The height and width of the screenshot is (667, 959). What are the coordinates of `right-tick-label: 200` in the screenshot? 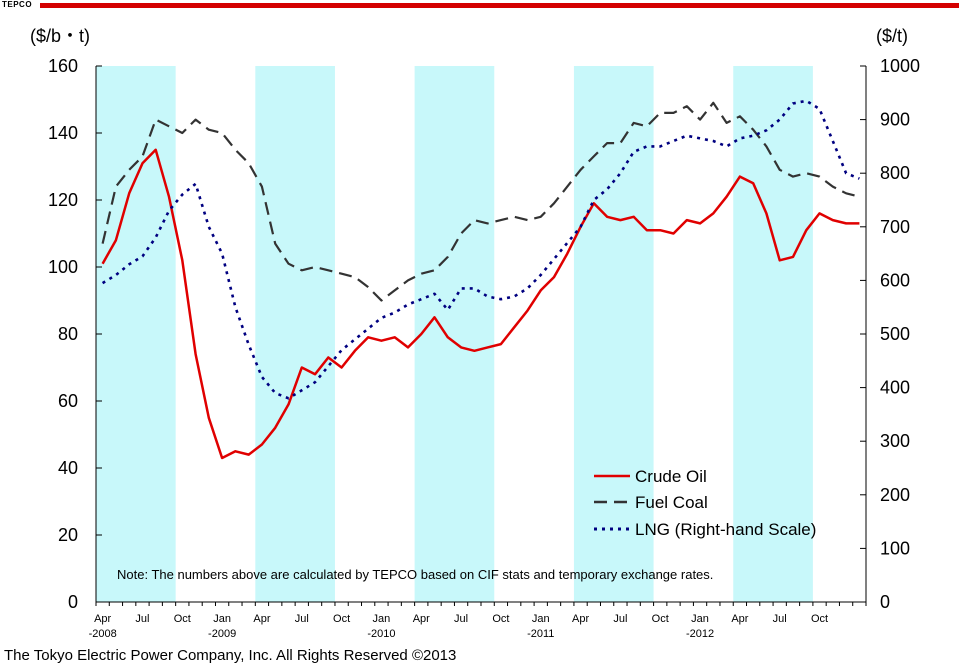 It's located at (895, 495).